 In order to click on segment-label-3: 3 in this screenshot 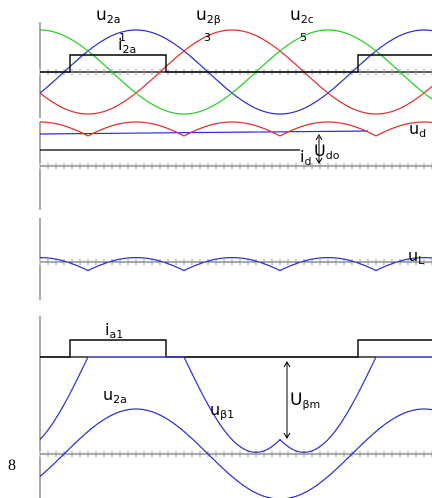, I will do `click(207, 37)`.